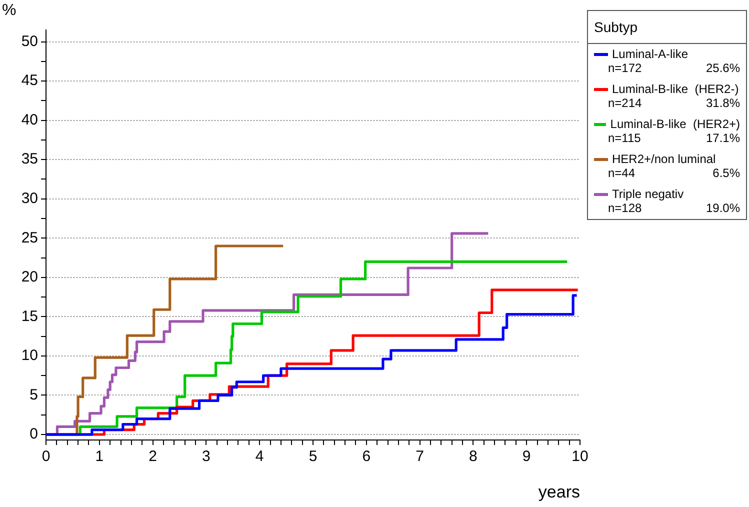  What do you see at coordinates (526, 457) in the screenshot?
I see `x-tick-label: 9` at bounding box center [526, 457].